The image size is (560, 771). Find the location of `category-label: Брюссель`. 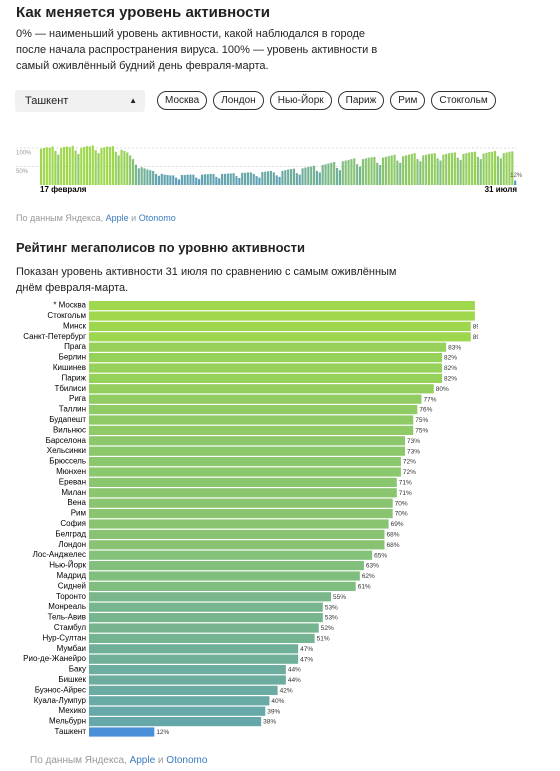

category-label: Брюссель is located at coordinates (67, 461).